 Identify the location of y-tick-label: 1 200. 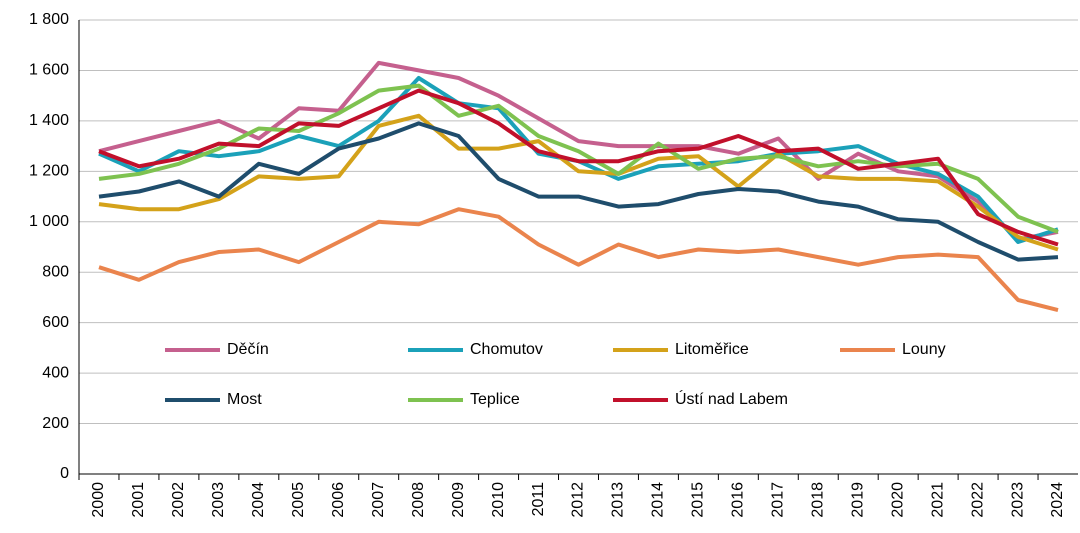
(49, 171).